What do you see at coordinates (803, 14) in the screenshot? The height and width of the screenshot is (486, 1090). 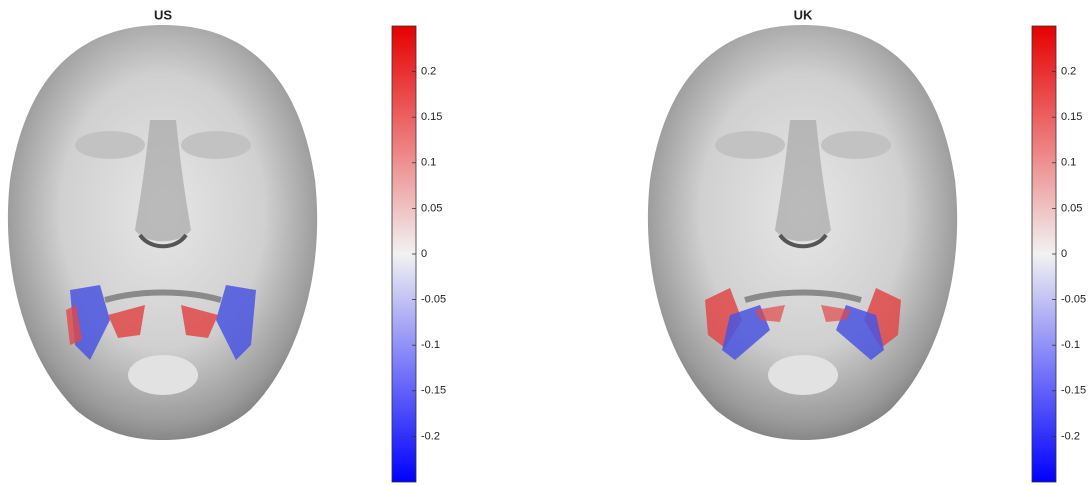 I see `panel-title: UK` at bounding box center [803, 14].